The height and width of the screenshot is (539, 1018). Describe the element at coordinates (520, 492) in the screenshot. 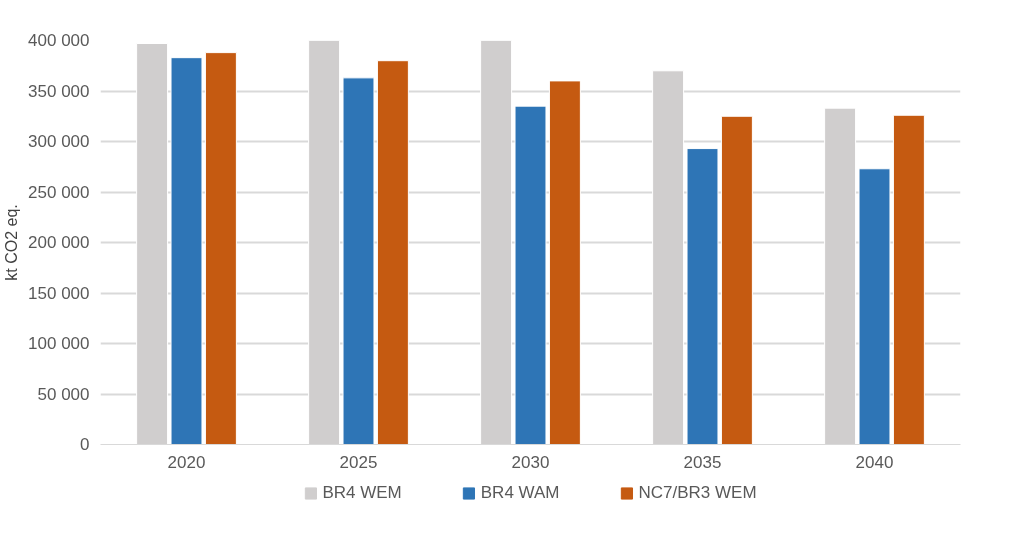

I see `legend-label: BR4 WAM` at that location.